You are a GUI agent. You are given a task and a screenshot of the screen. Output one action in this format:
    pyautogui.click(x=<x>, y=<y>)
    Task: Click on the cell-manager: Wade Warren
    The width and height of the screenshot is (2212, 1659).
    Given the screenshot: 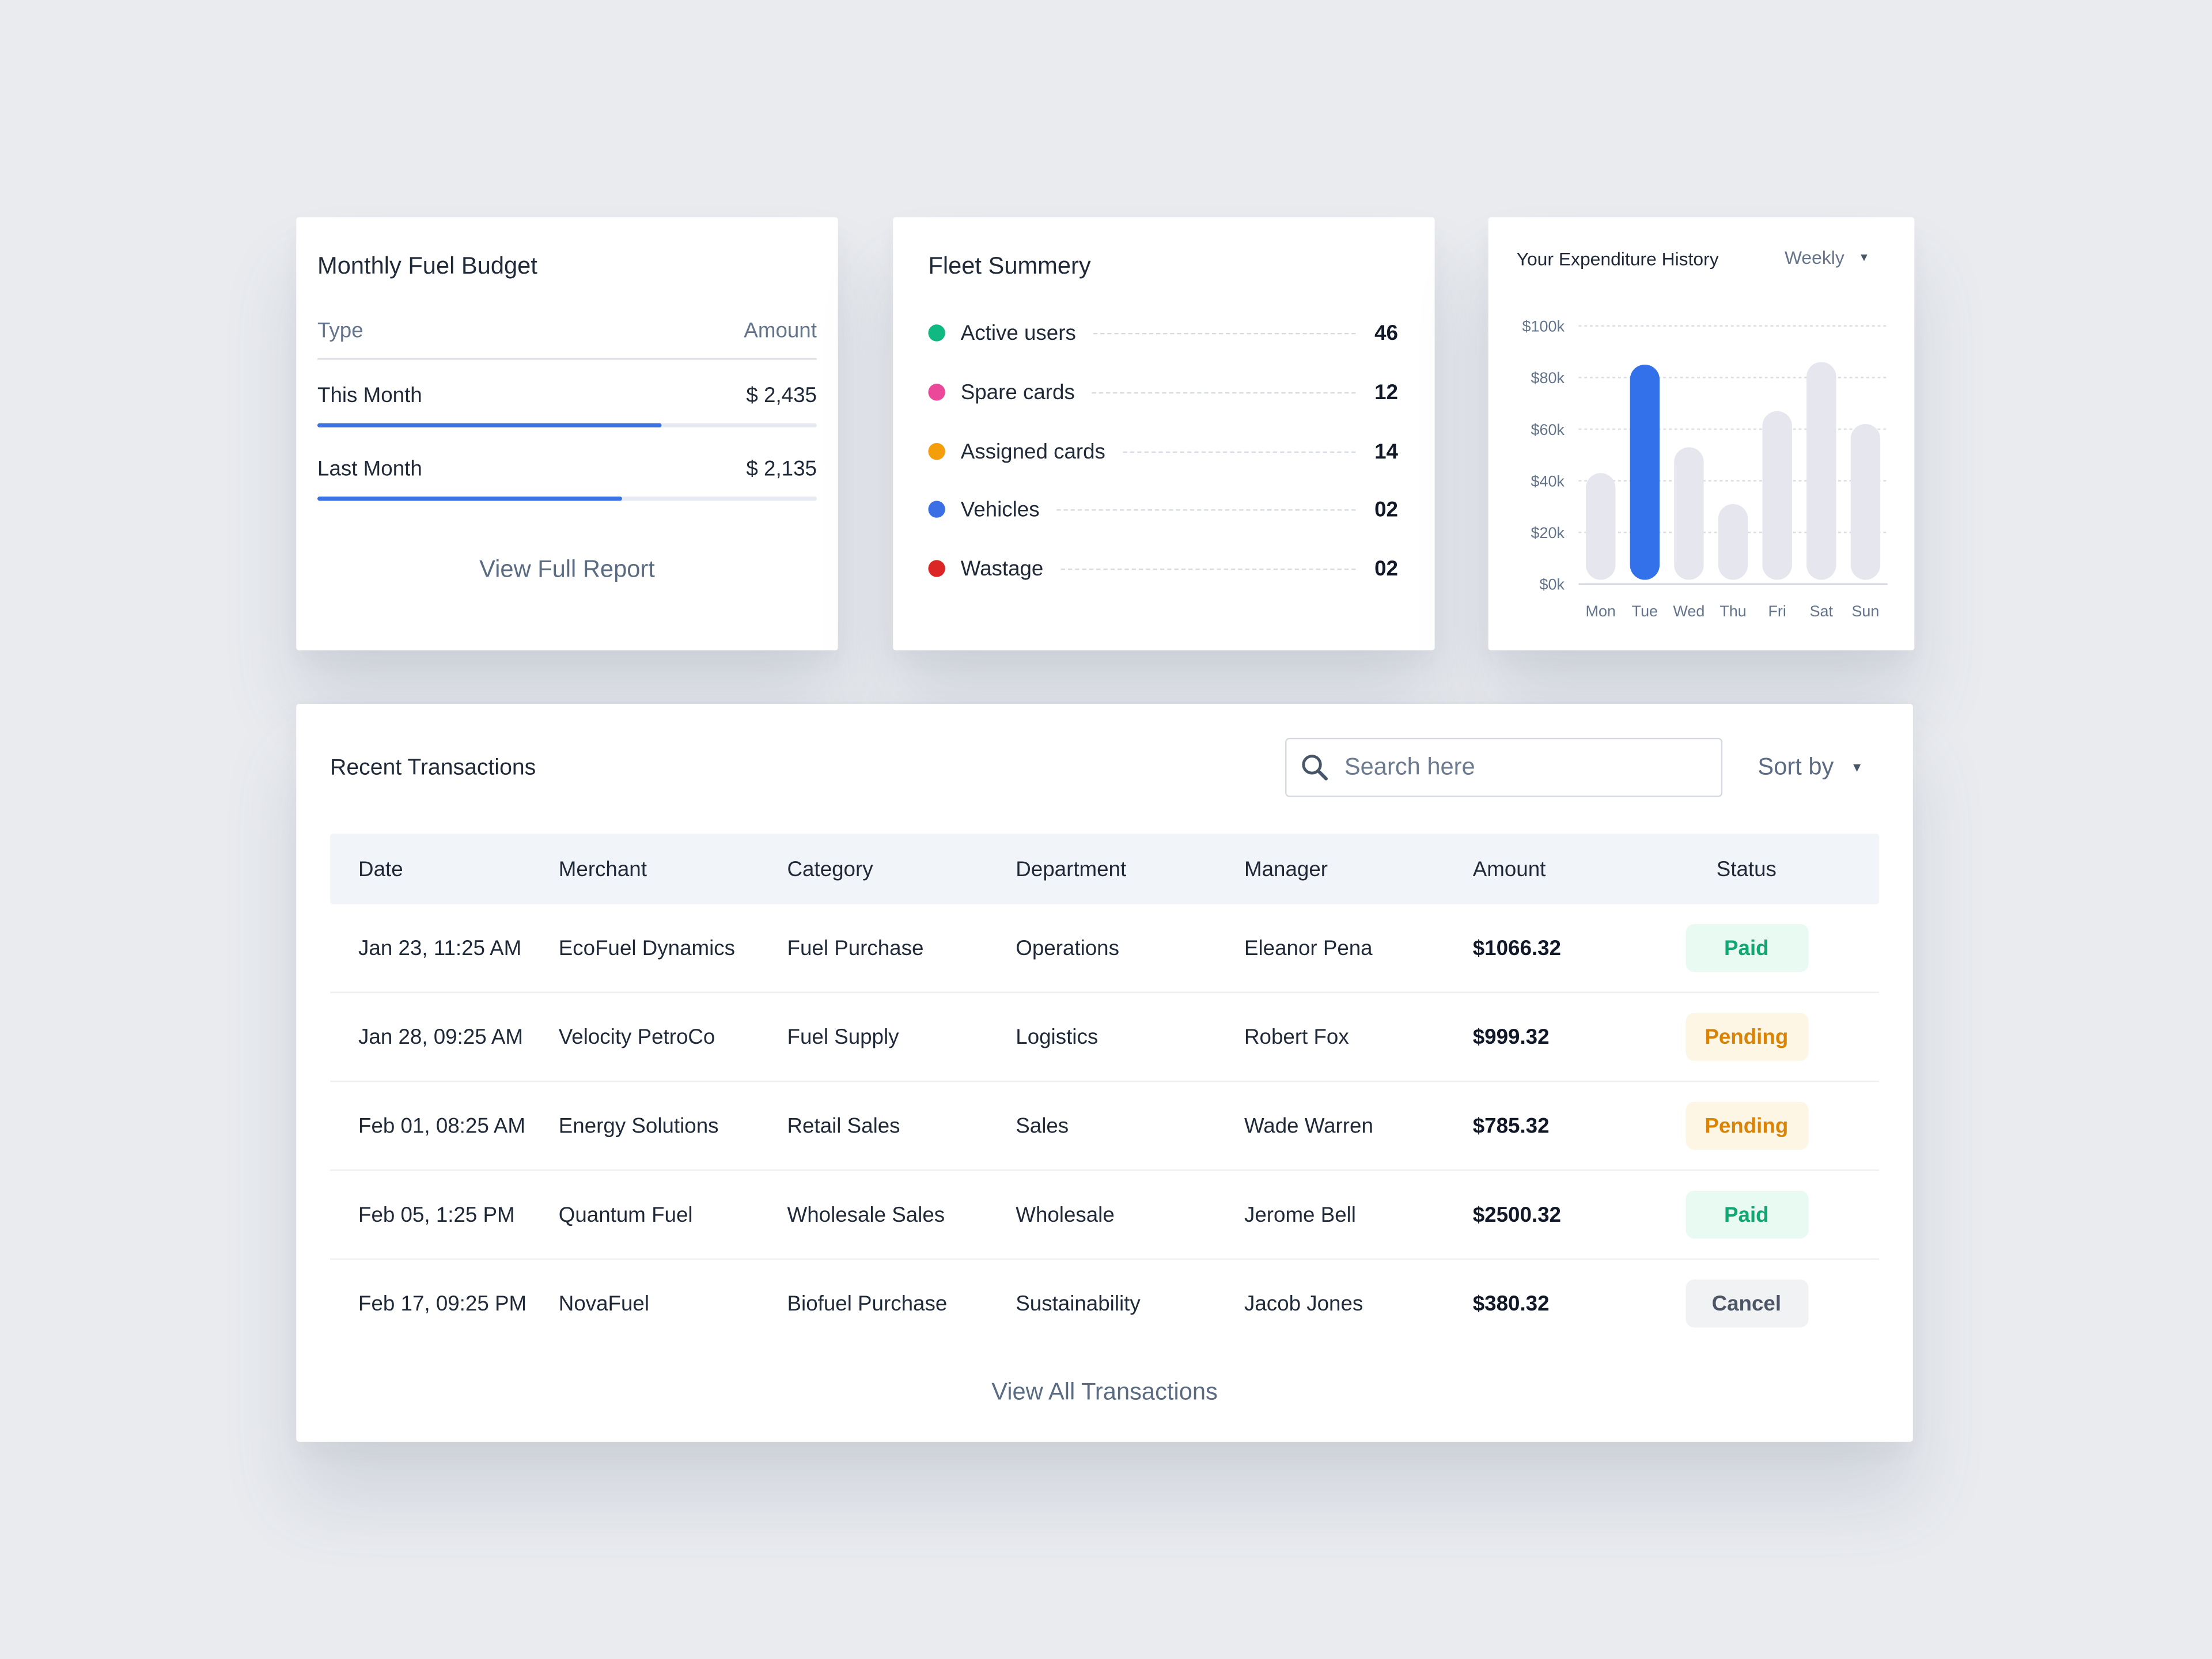 What is the action you would take?
    pyautogui.click(x=1308, y=1125)
    